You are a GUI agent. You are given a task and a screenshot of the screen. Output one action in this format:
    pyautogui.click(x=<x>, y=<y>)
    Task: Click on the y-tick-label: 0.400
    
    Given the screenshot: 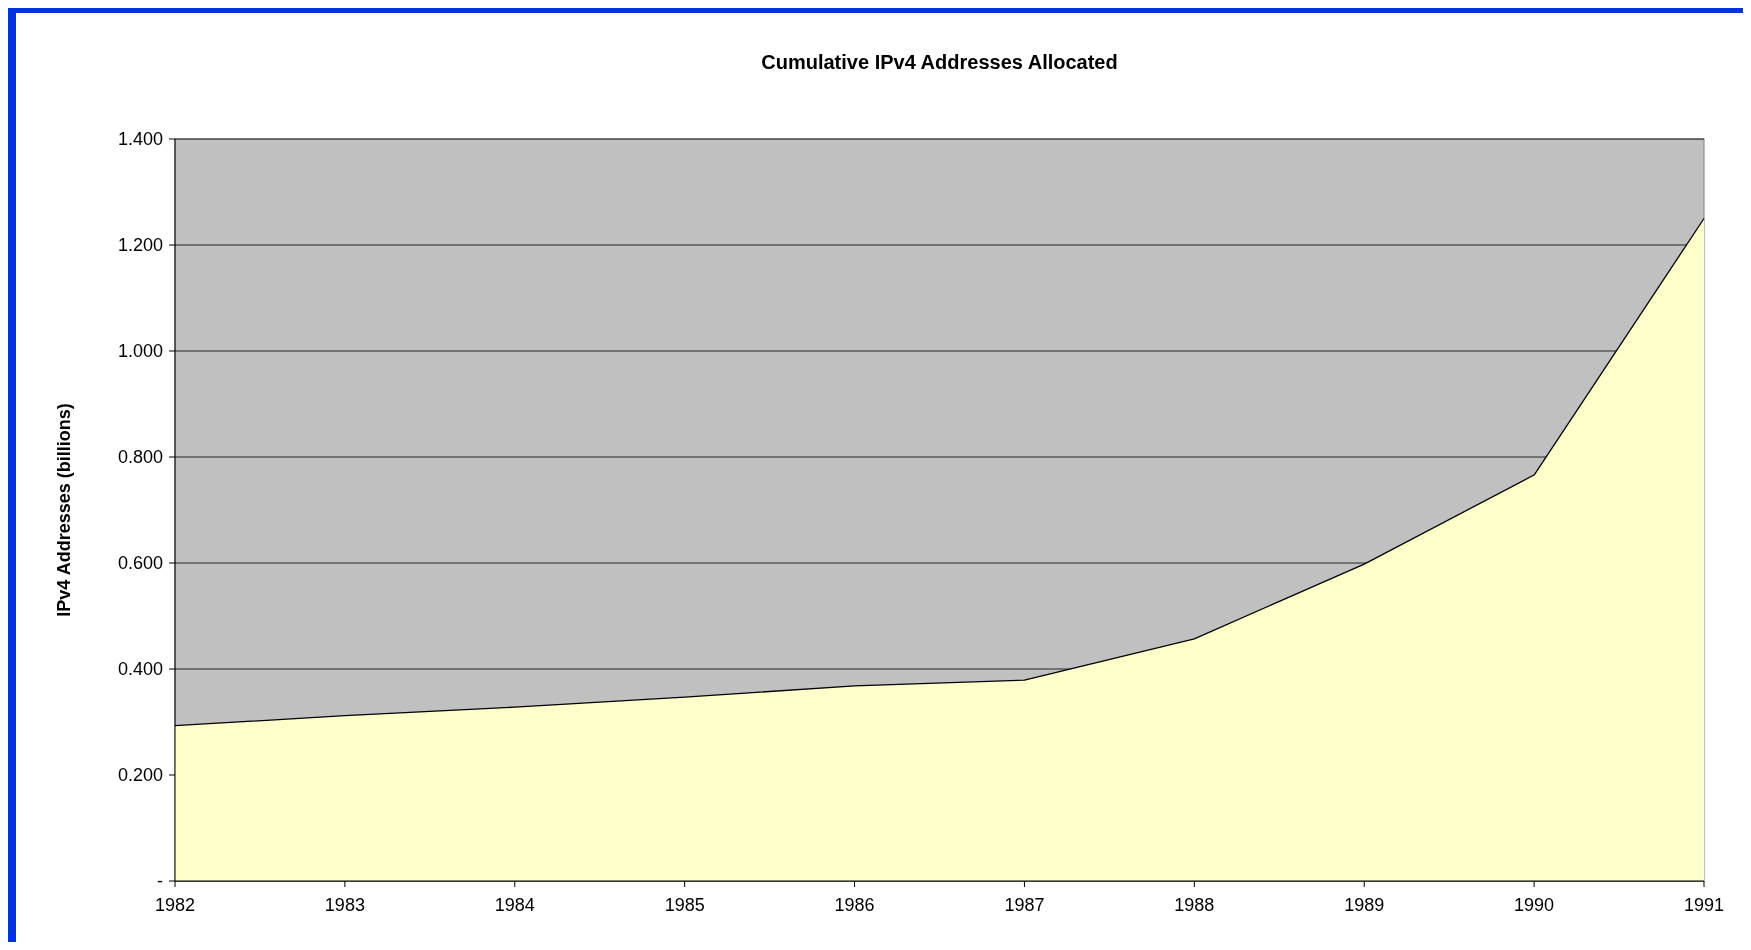 What is the action you would take?
    pyautogui.click(x=140, y=669)
    